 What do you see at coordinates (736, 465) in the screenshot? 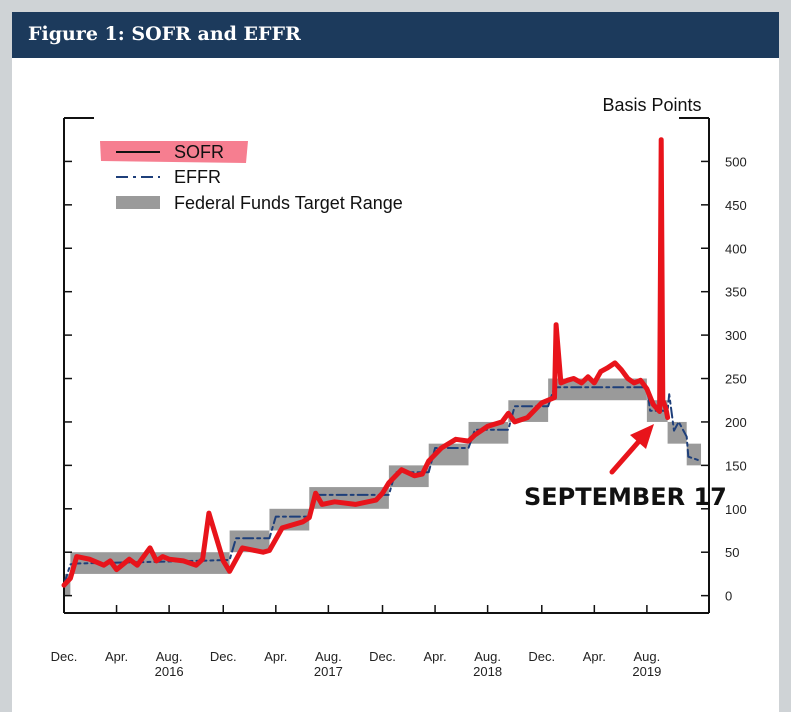
I see `y-tick-label: 150` at bounding box center [736, 465].